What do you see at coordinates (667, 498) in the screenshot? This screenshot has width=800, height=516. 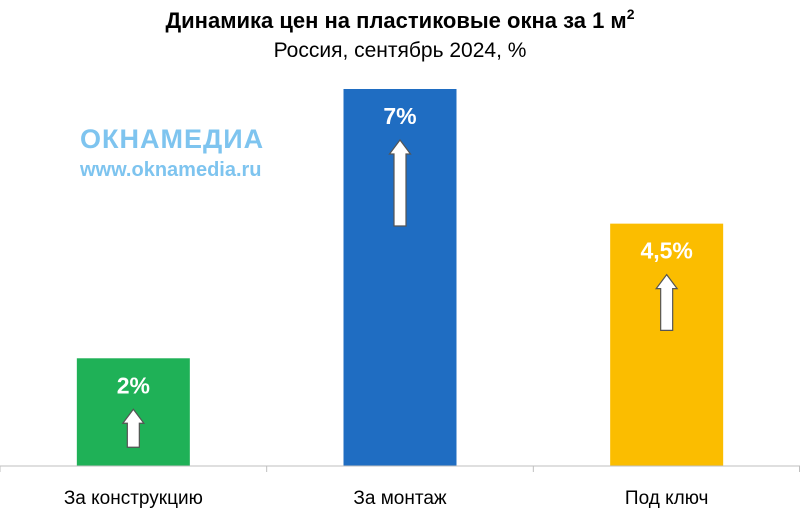 I see `category-label-3: Под ключ` at bounding box center [667, 498].